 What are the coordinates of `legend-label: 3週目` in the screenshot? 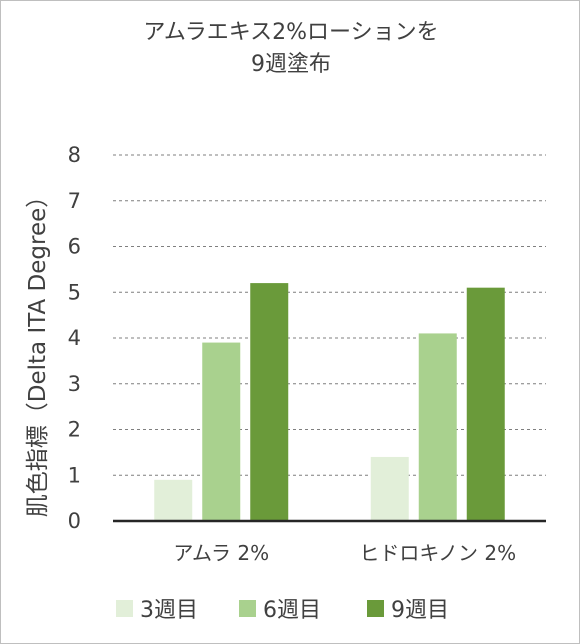 It's located at (169, 610).